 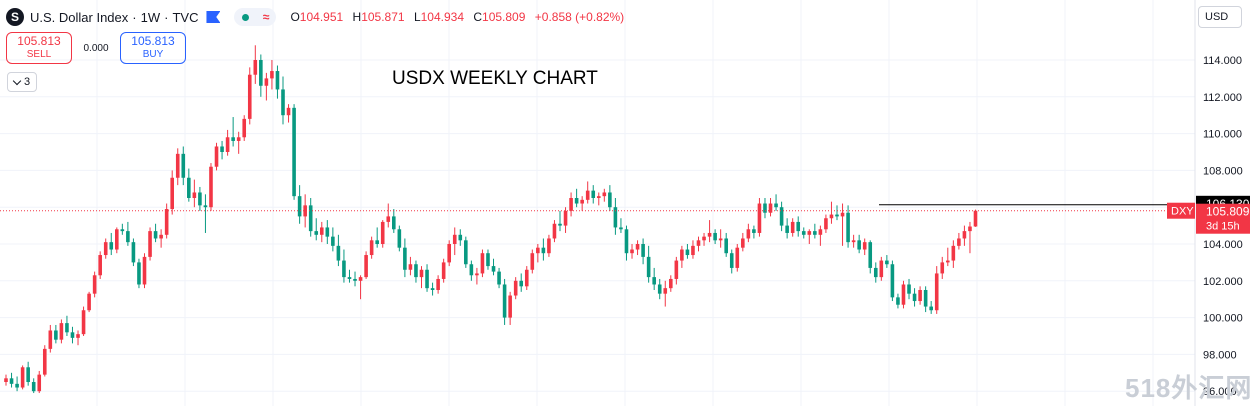 I want to click on low-value: 104.934, so click(x=442, y=17).